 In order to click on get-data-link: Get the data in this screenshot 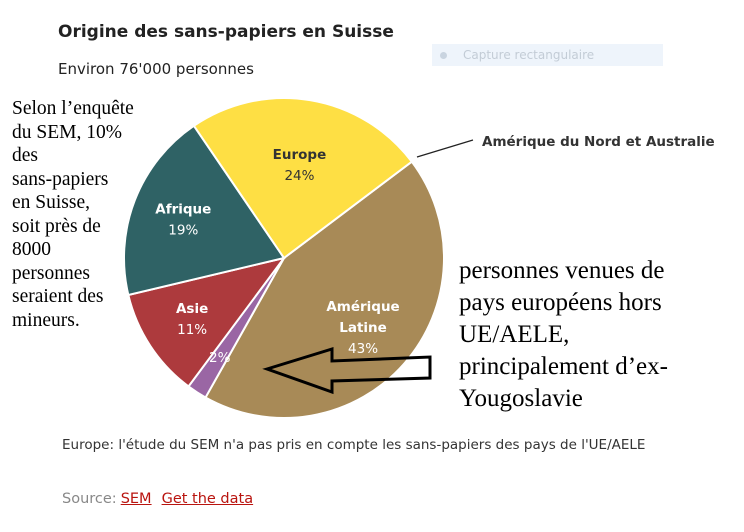, I will do `click(207, 499)`.